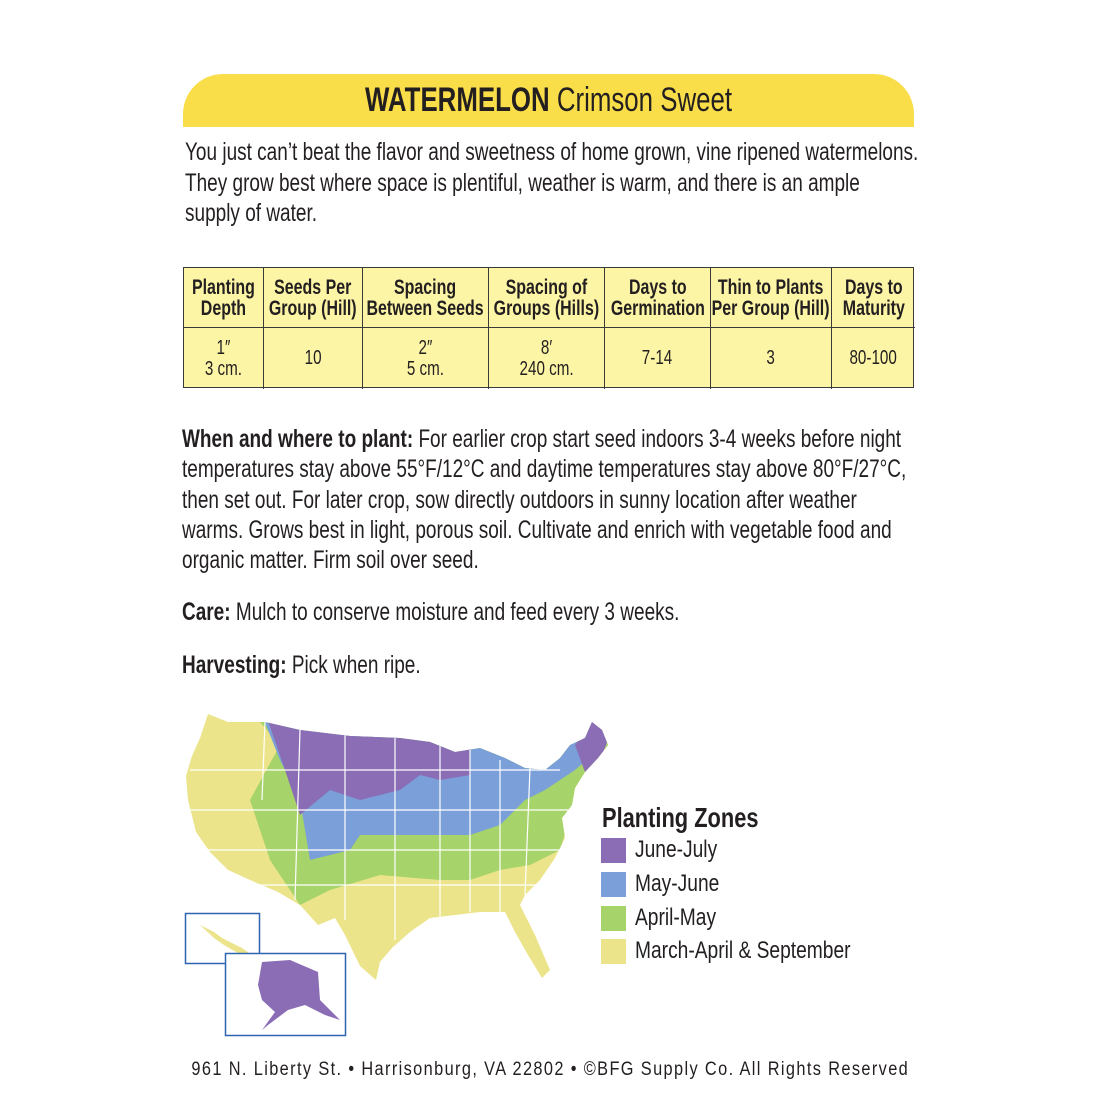 This screenshot has width=1100, height=1100. What do you see at coordinates (380, 830) in the screenshot?
I see `state-borders` at bounding box center [380, 830].